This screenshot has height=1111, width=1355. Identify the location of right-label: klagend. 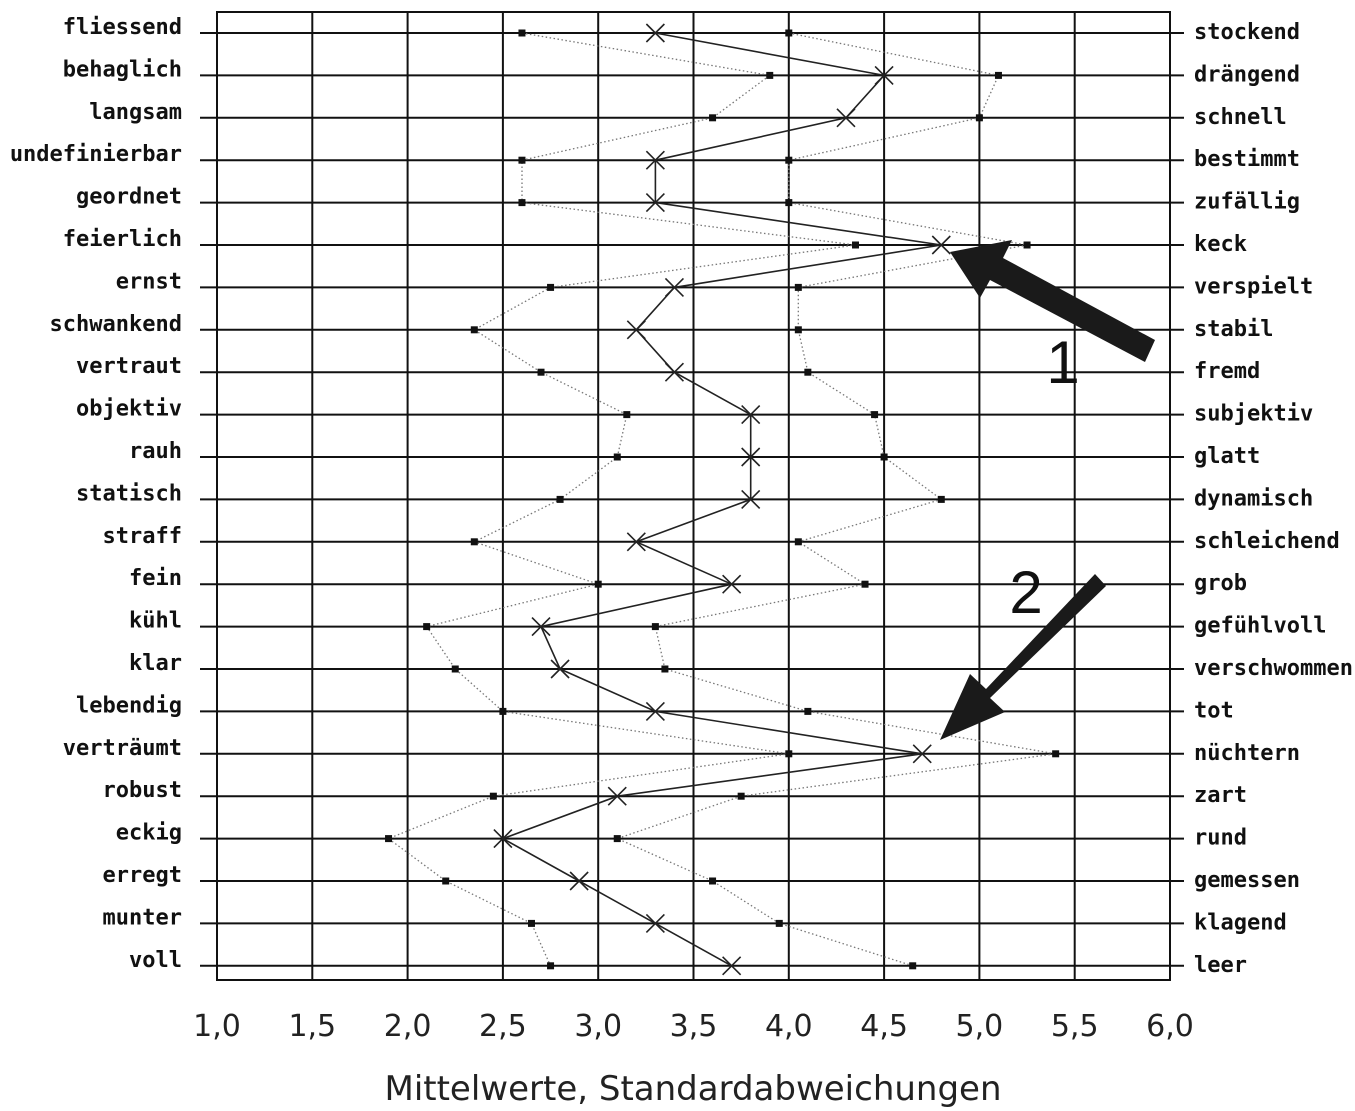
(1240, 922).